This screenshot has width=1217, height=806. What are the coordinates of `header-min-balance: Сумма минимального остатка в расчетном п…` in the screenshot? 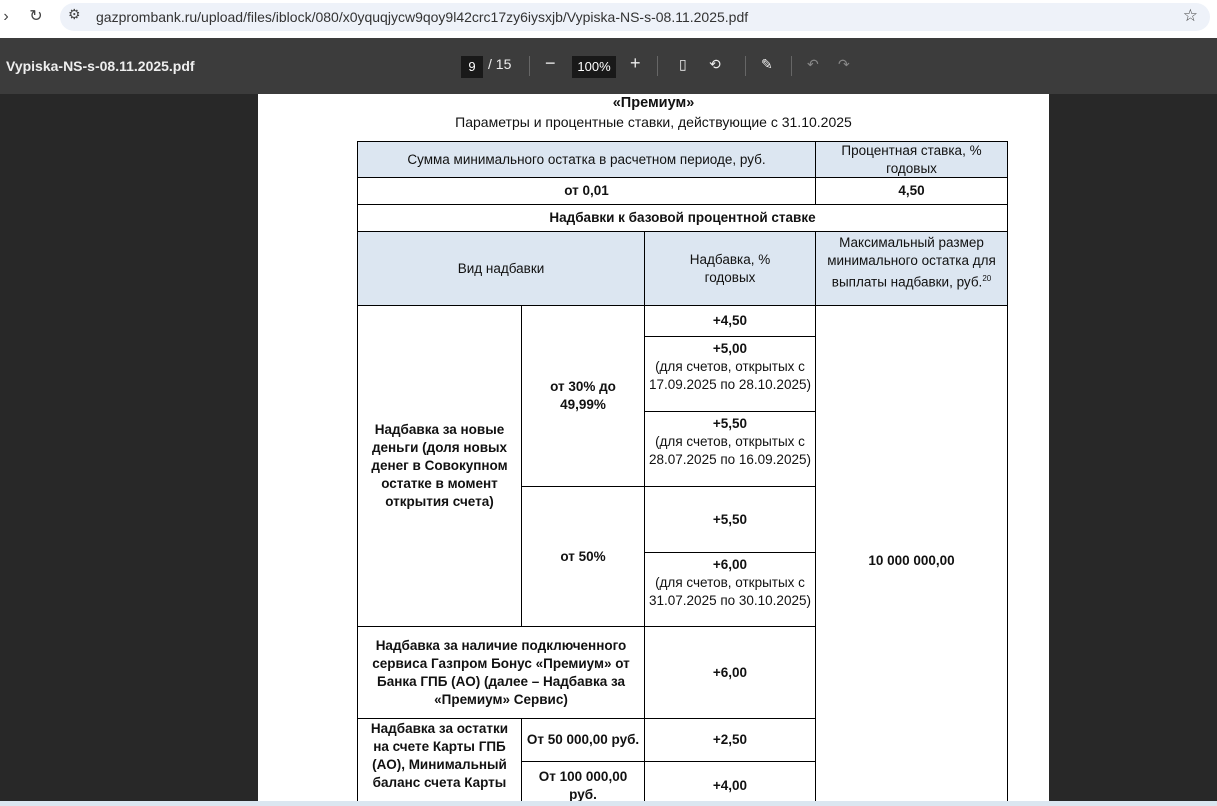 It's located at (586, 159).